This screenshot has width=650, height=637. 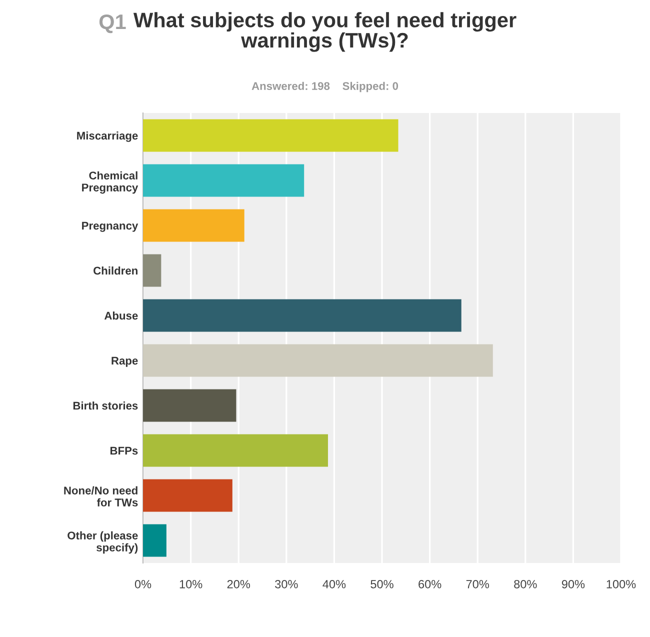 I want to click on y-tick-label: BFPs, so click(x=124, y=450).